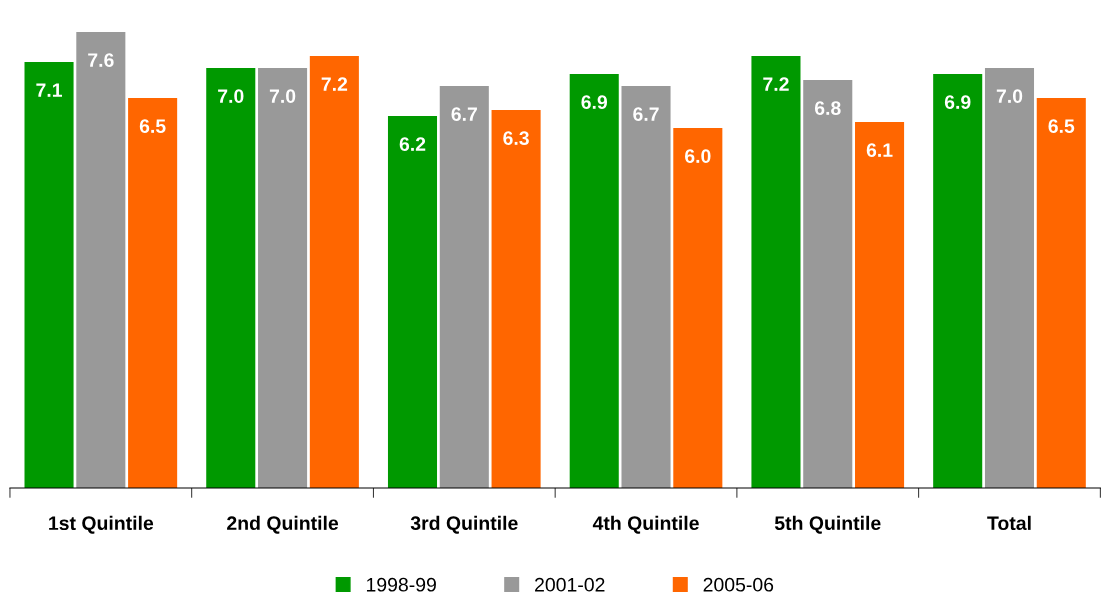 The height and width of the screenshot is (610, 1107). What do you see at coordinates (516, 138) in the screenshot?
I see `data-label: 6.3` at bounding box center [516, 138].